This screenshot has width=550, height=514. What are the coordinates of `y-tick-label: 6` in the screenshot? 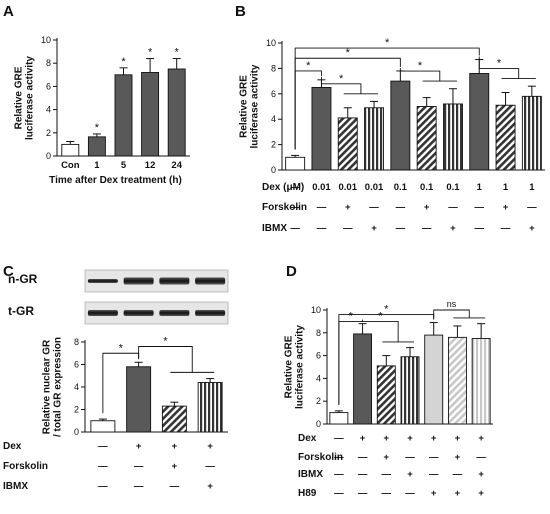 It's located at (76, 365).